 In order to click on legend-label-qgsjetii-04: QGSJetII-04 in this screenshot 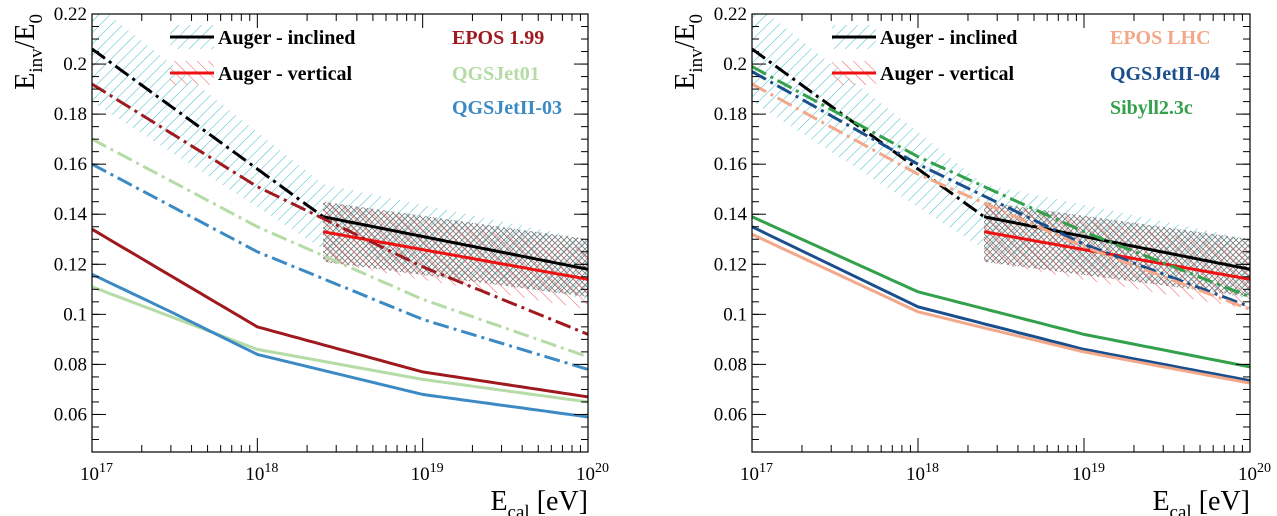, I will do `click(1165, 74)`.